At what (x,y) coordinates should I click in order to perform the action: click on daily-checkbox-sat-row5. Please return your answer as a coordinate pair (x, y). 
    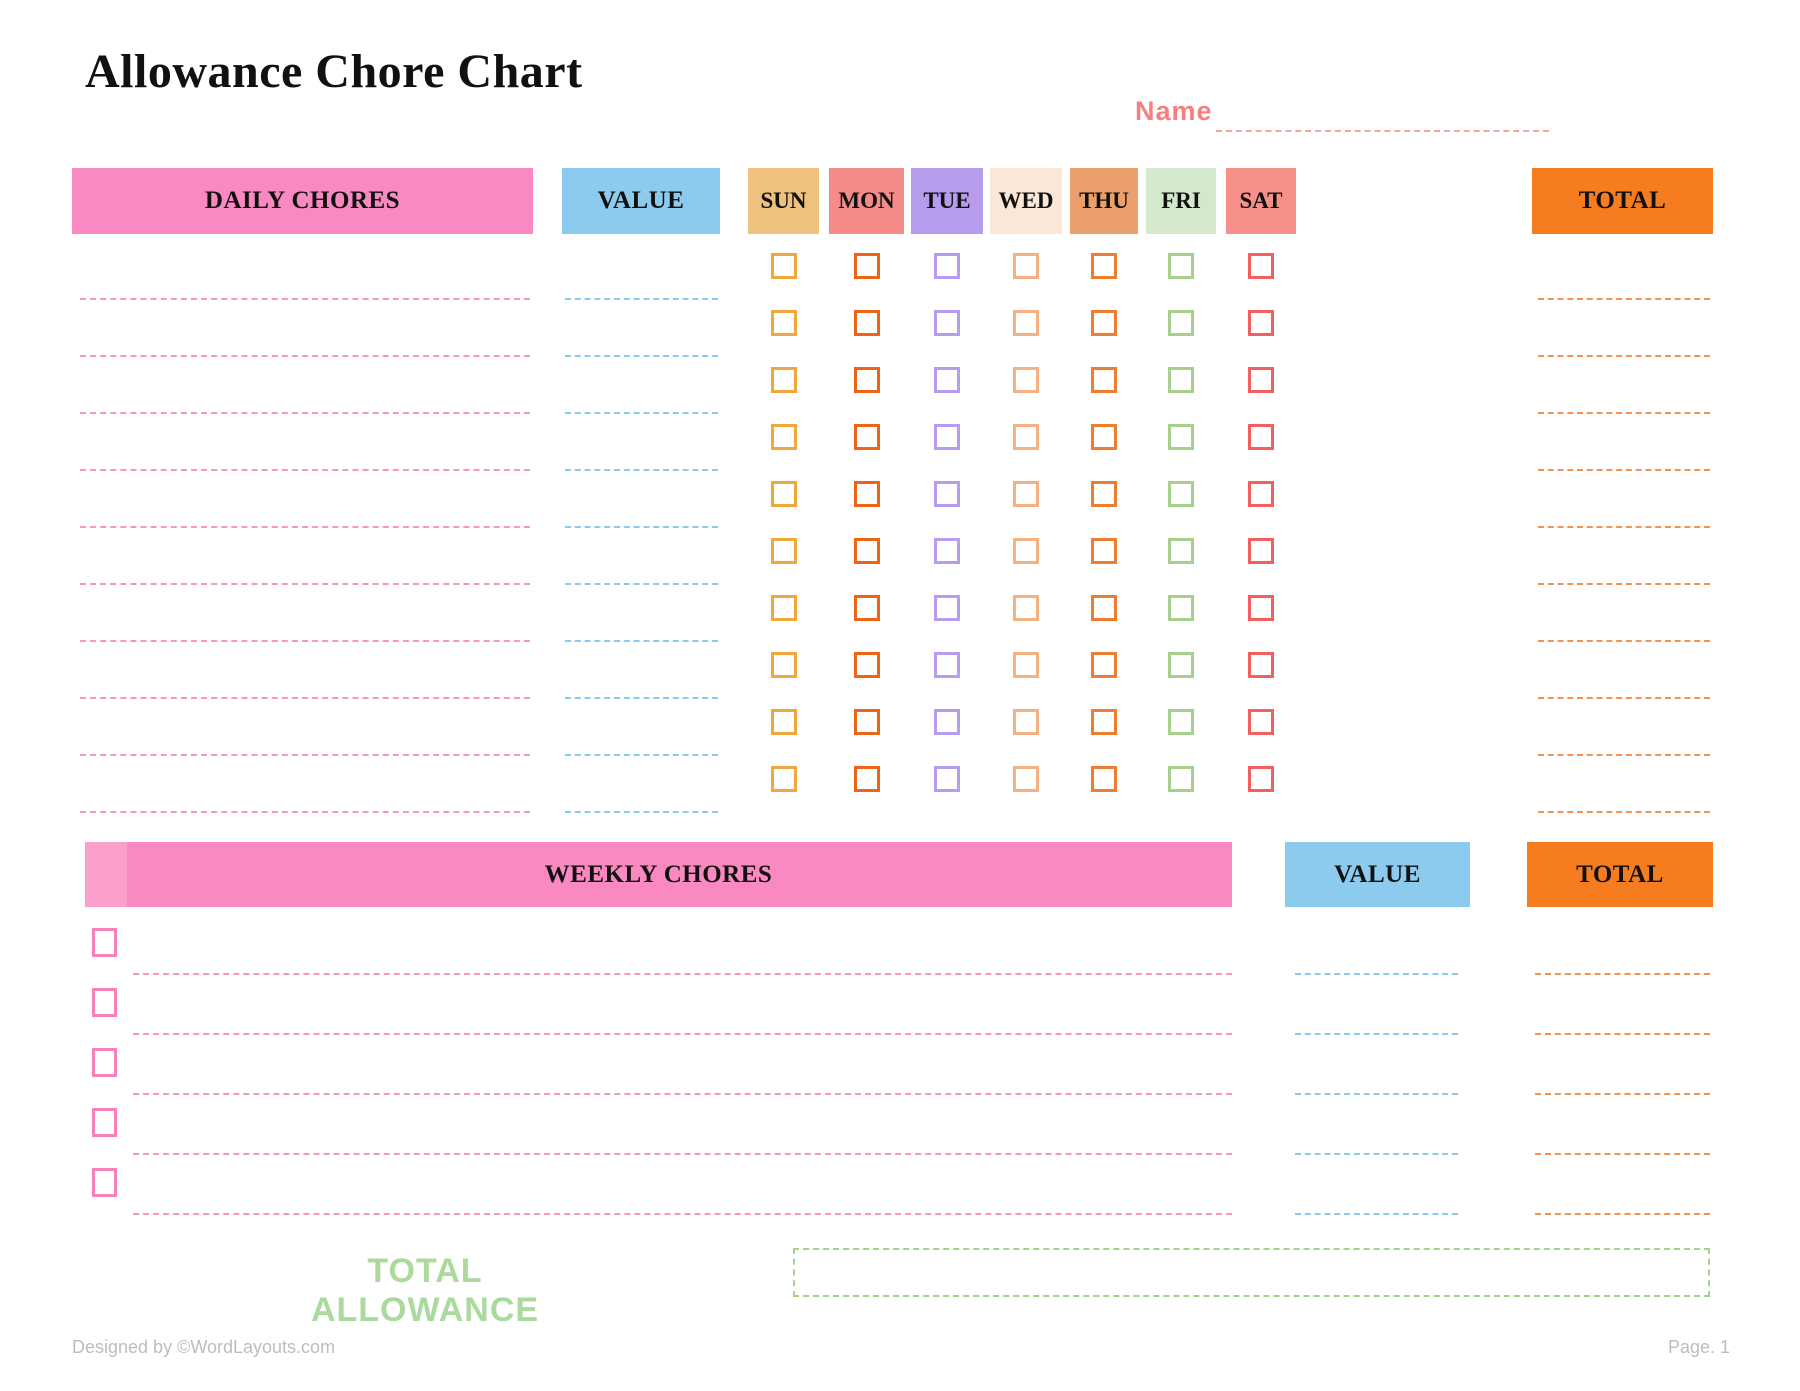
    Looking at the image, I should click on (1261, 494).